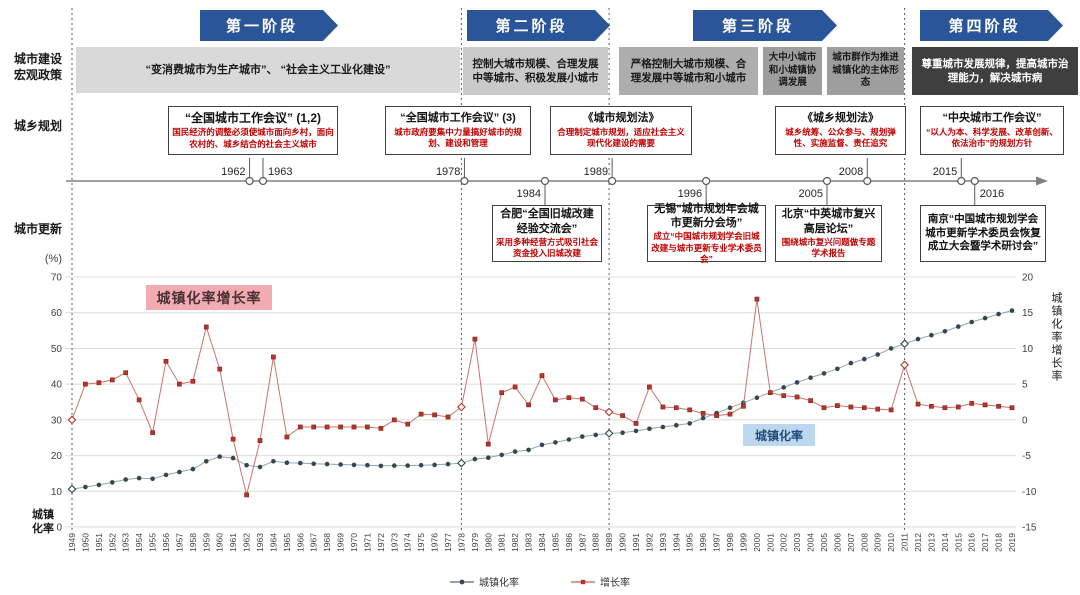  I want to click on timeline-node-1989, so click(612, 181).